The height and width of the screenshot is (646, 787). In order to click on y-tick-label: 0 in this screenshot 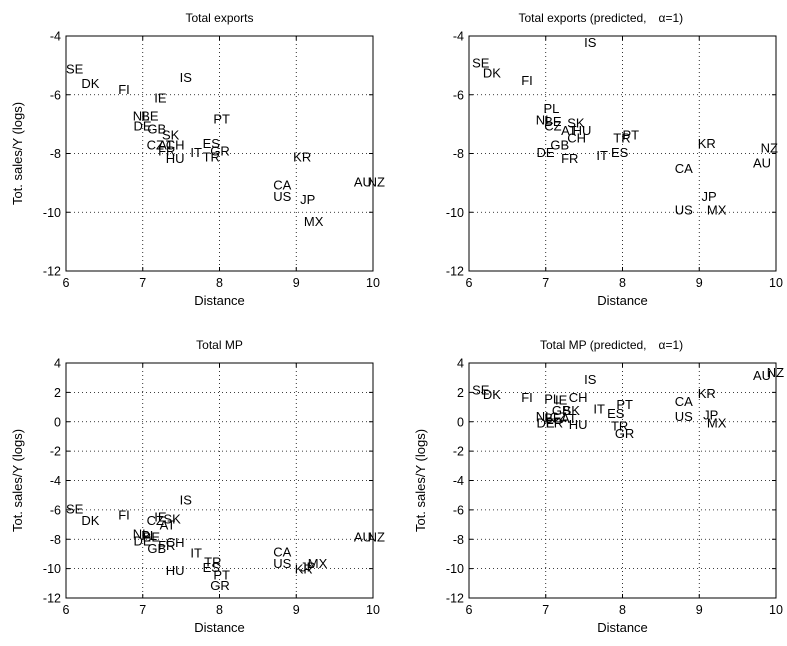, I will do `click(57, 422)`.